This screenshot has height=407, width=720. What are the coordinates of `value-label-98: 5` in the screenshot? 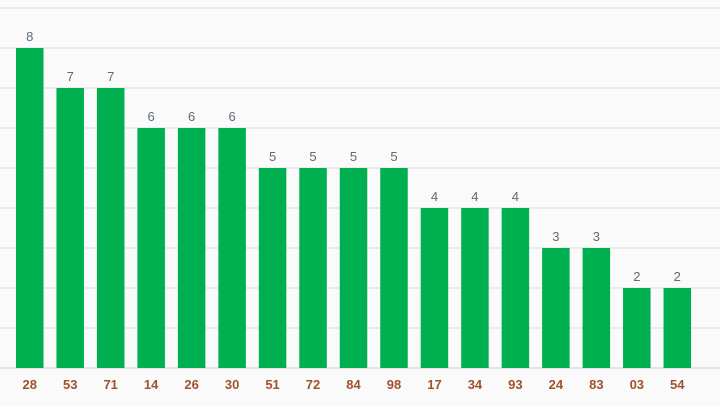 It's located at (393, 156).